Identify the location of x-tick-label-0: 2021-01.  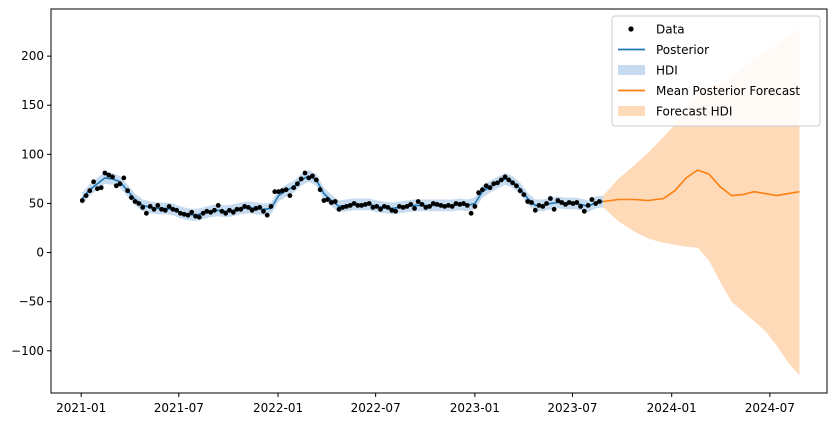
(81, 408).